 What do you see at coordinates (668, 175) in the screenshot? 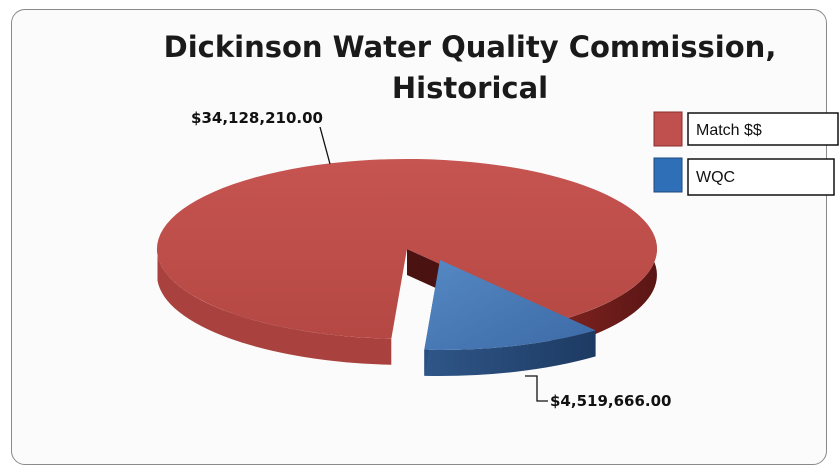
I see `legend-swatch-wqc` at bounding box center [668, 175].